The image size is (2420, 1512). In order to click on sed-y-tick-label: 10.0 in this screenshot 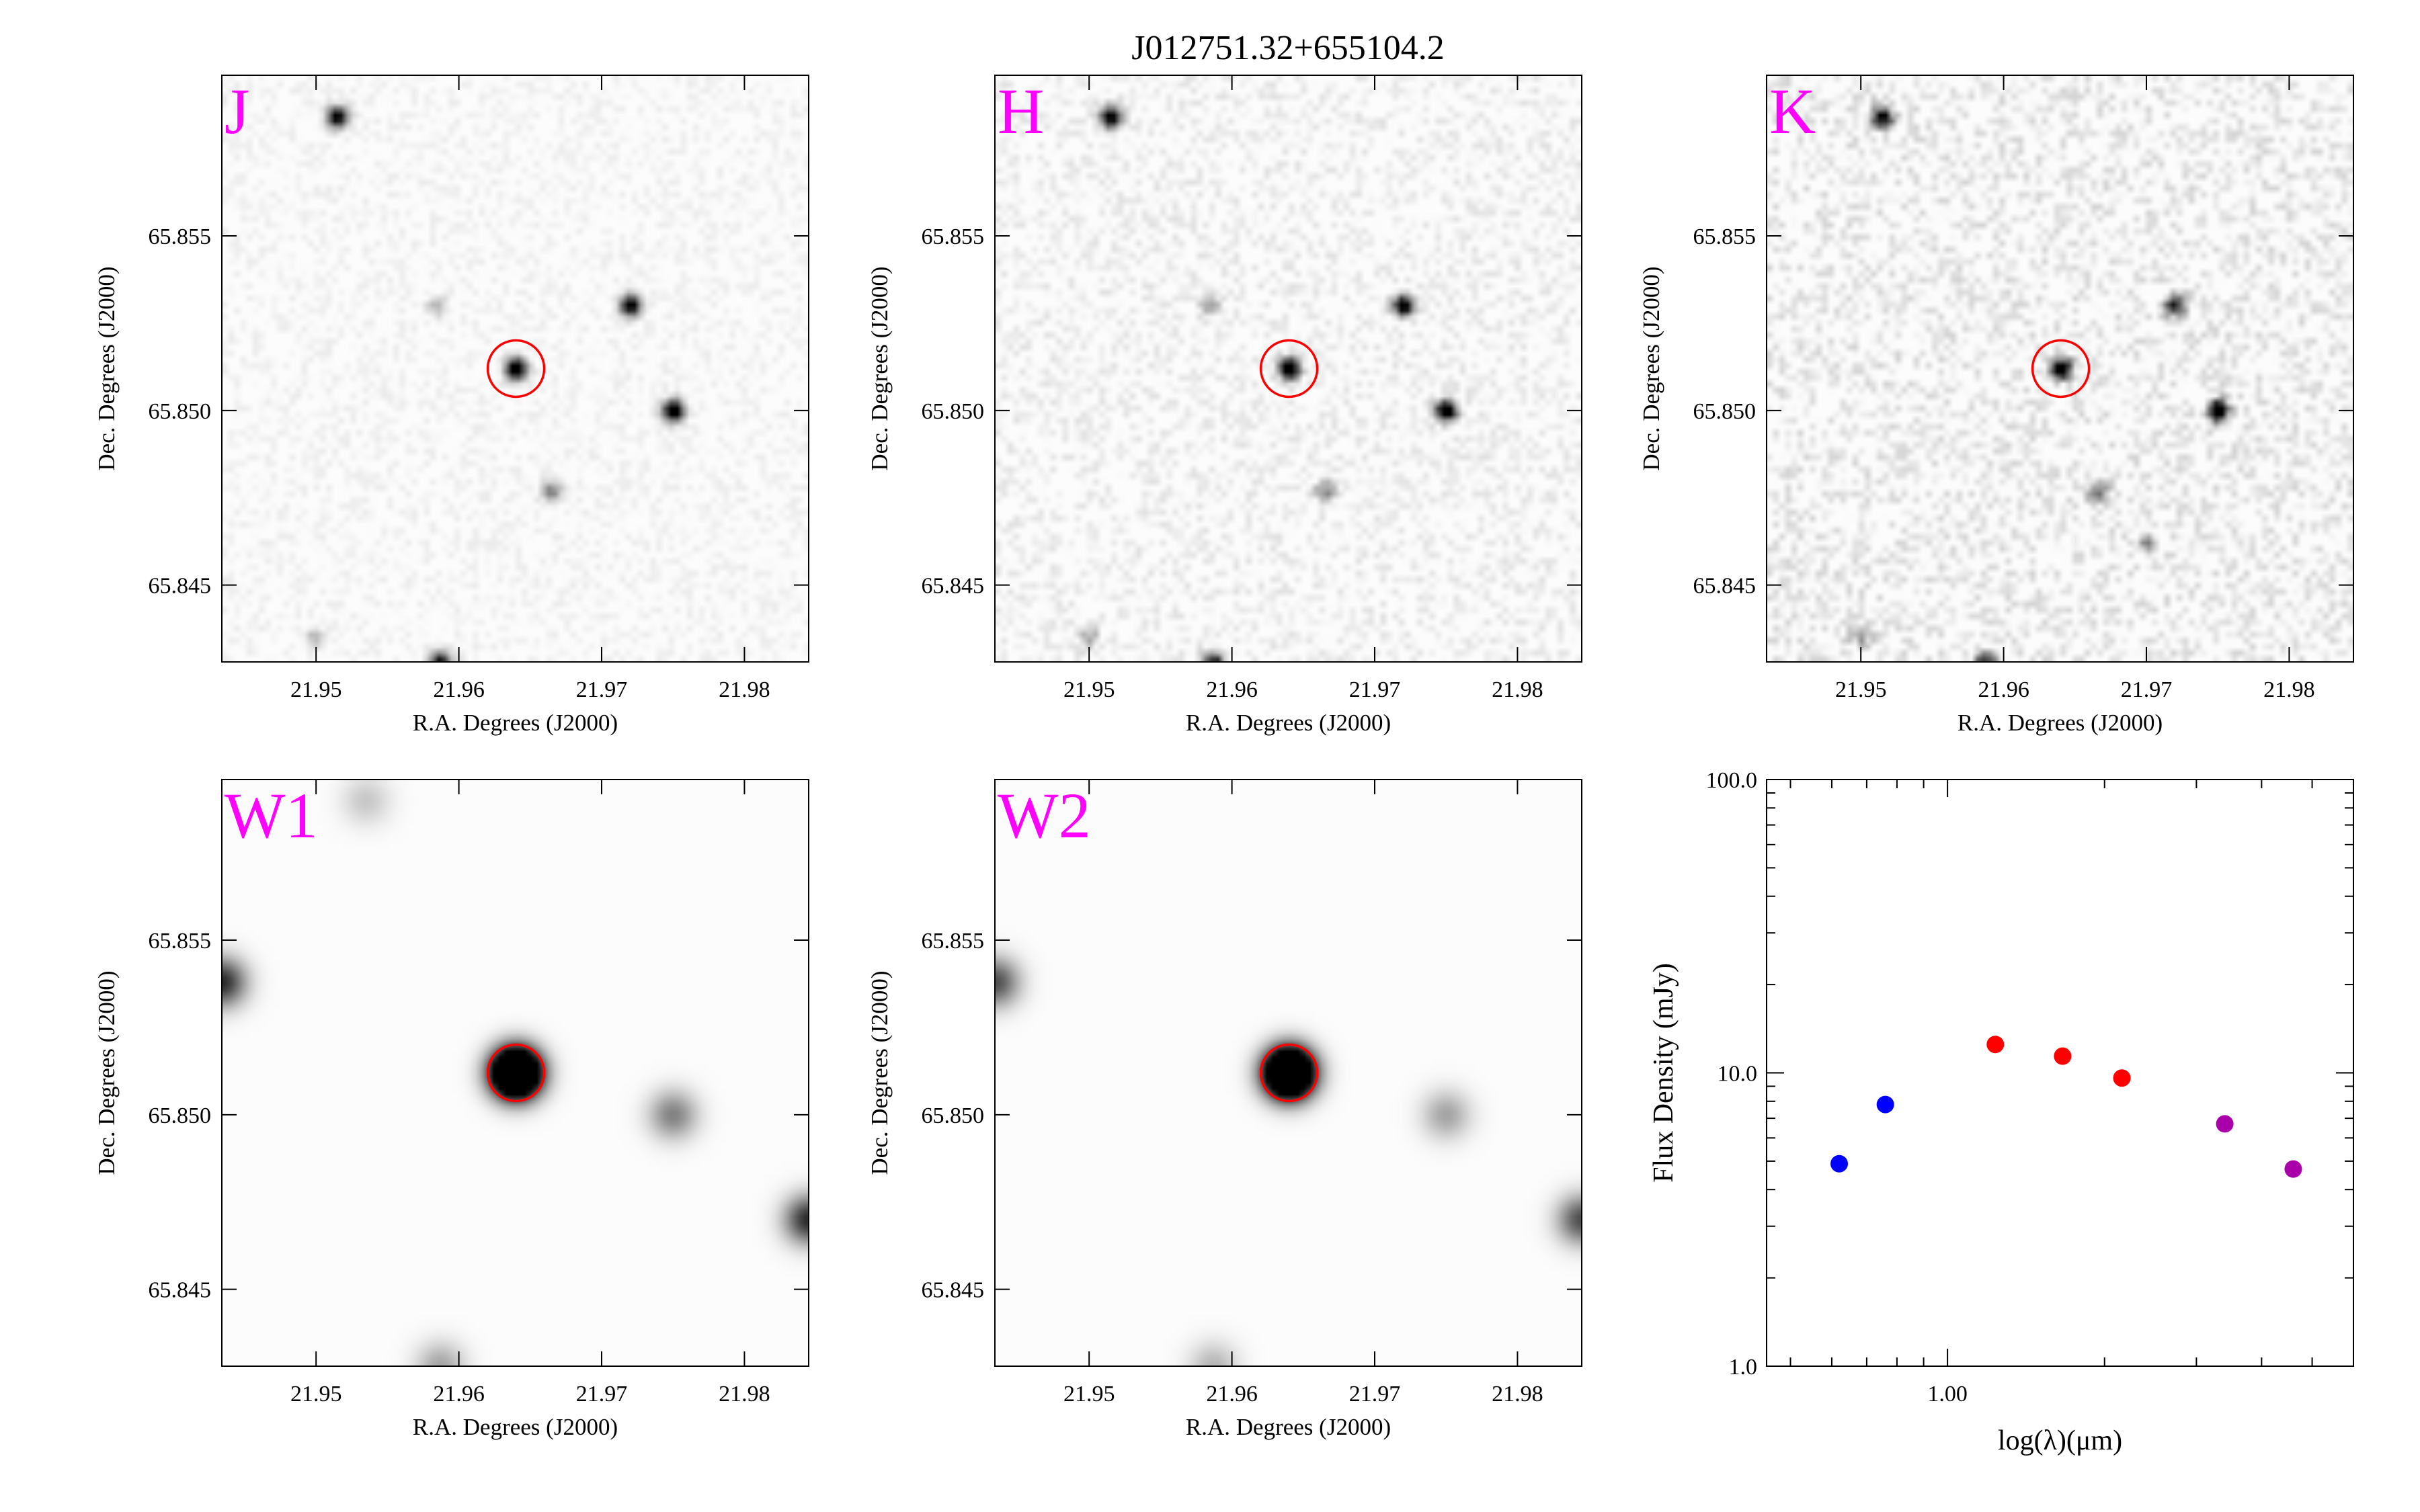, I will do `click(1738, 1075)`.